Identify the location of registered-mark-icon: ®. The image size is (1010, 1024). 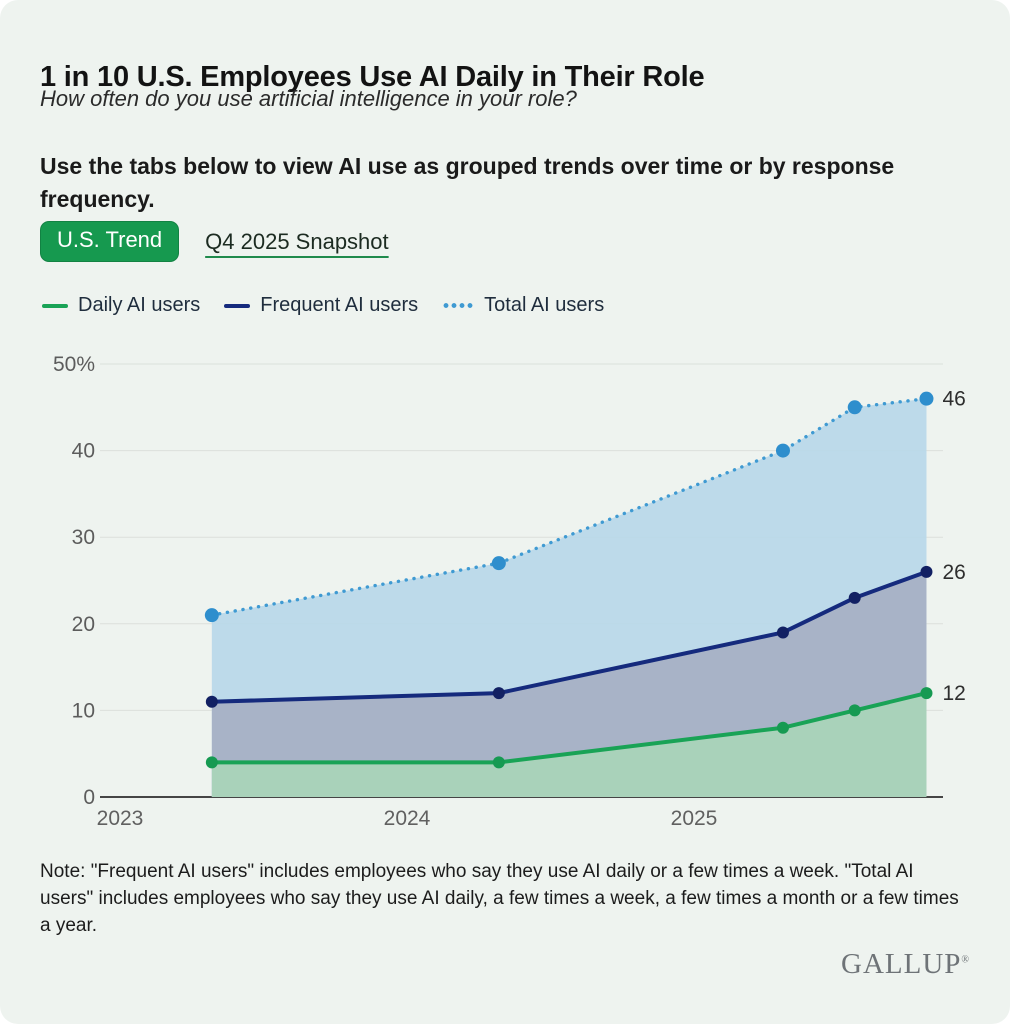
(965, 960).